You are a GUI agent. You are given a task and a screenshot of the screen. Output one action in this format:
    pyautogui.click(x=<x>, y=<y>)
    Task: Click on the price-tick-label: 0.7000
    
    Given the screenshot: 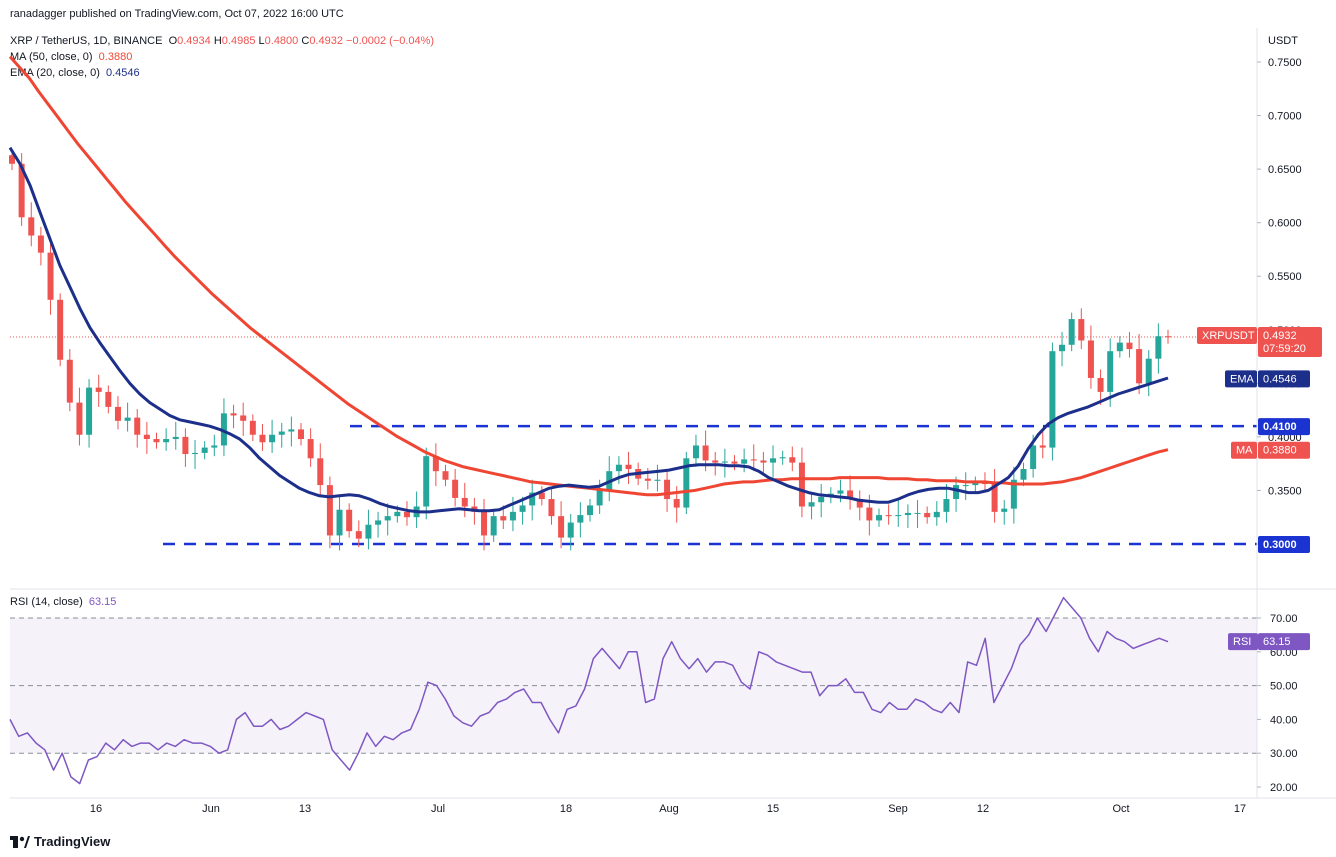 What is the action you would take?
    pyautogui.click(x=1285, y=117)
    